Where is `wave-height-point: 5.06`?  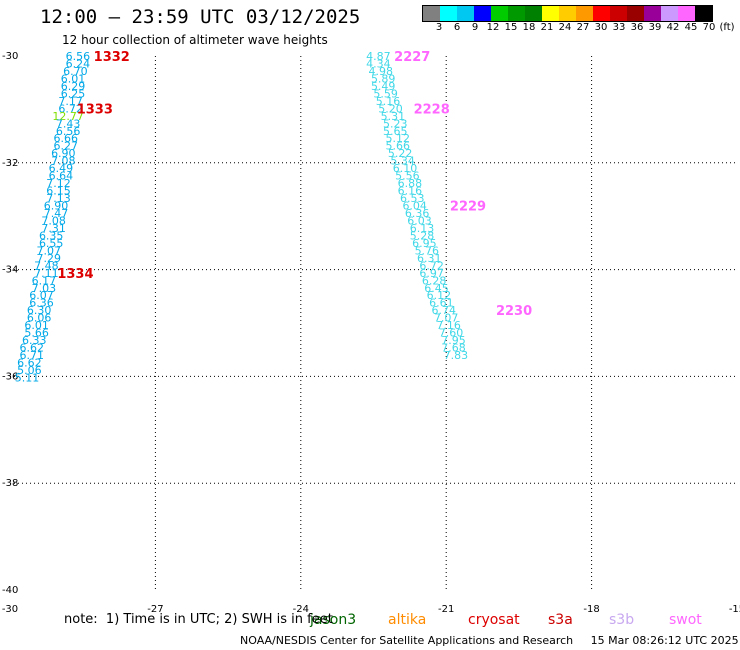
wave-height-point: 5.06 is located at coordinates (29, 370).